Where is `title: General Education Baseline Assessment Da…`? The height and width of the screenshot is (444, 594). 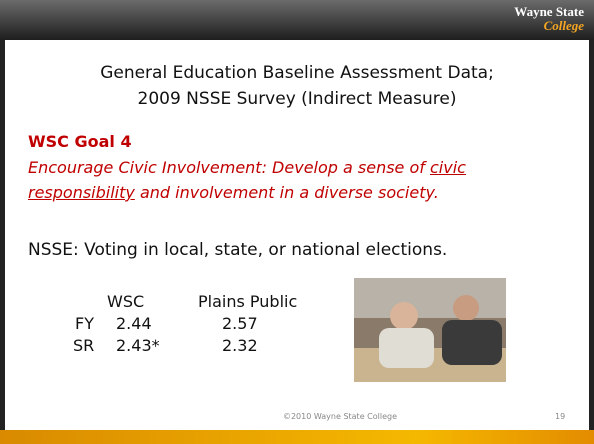
title: General Education Baseline Assessment Da… is located at coordinates (297, 73).